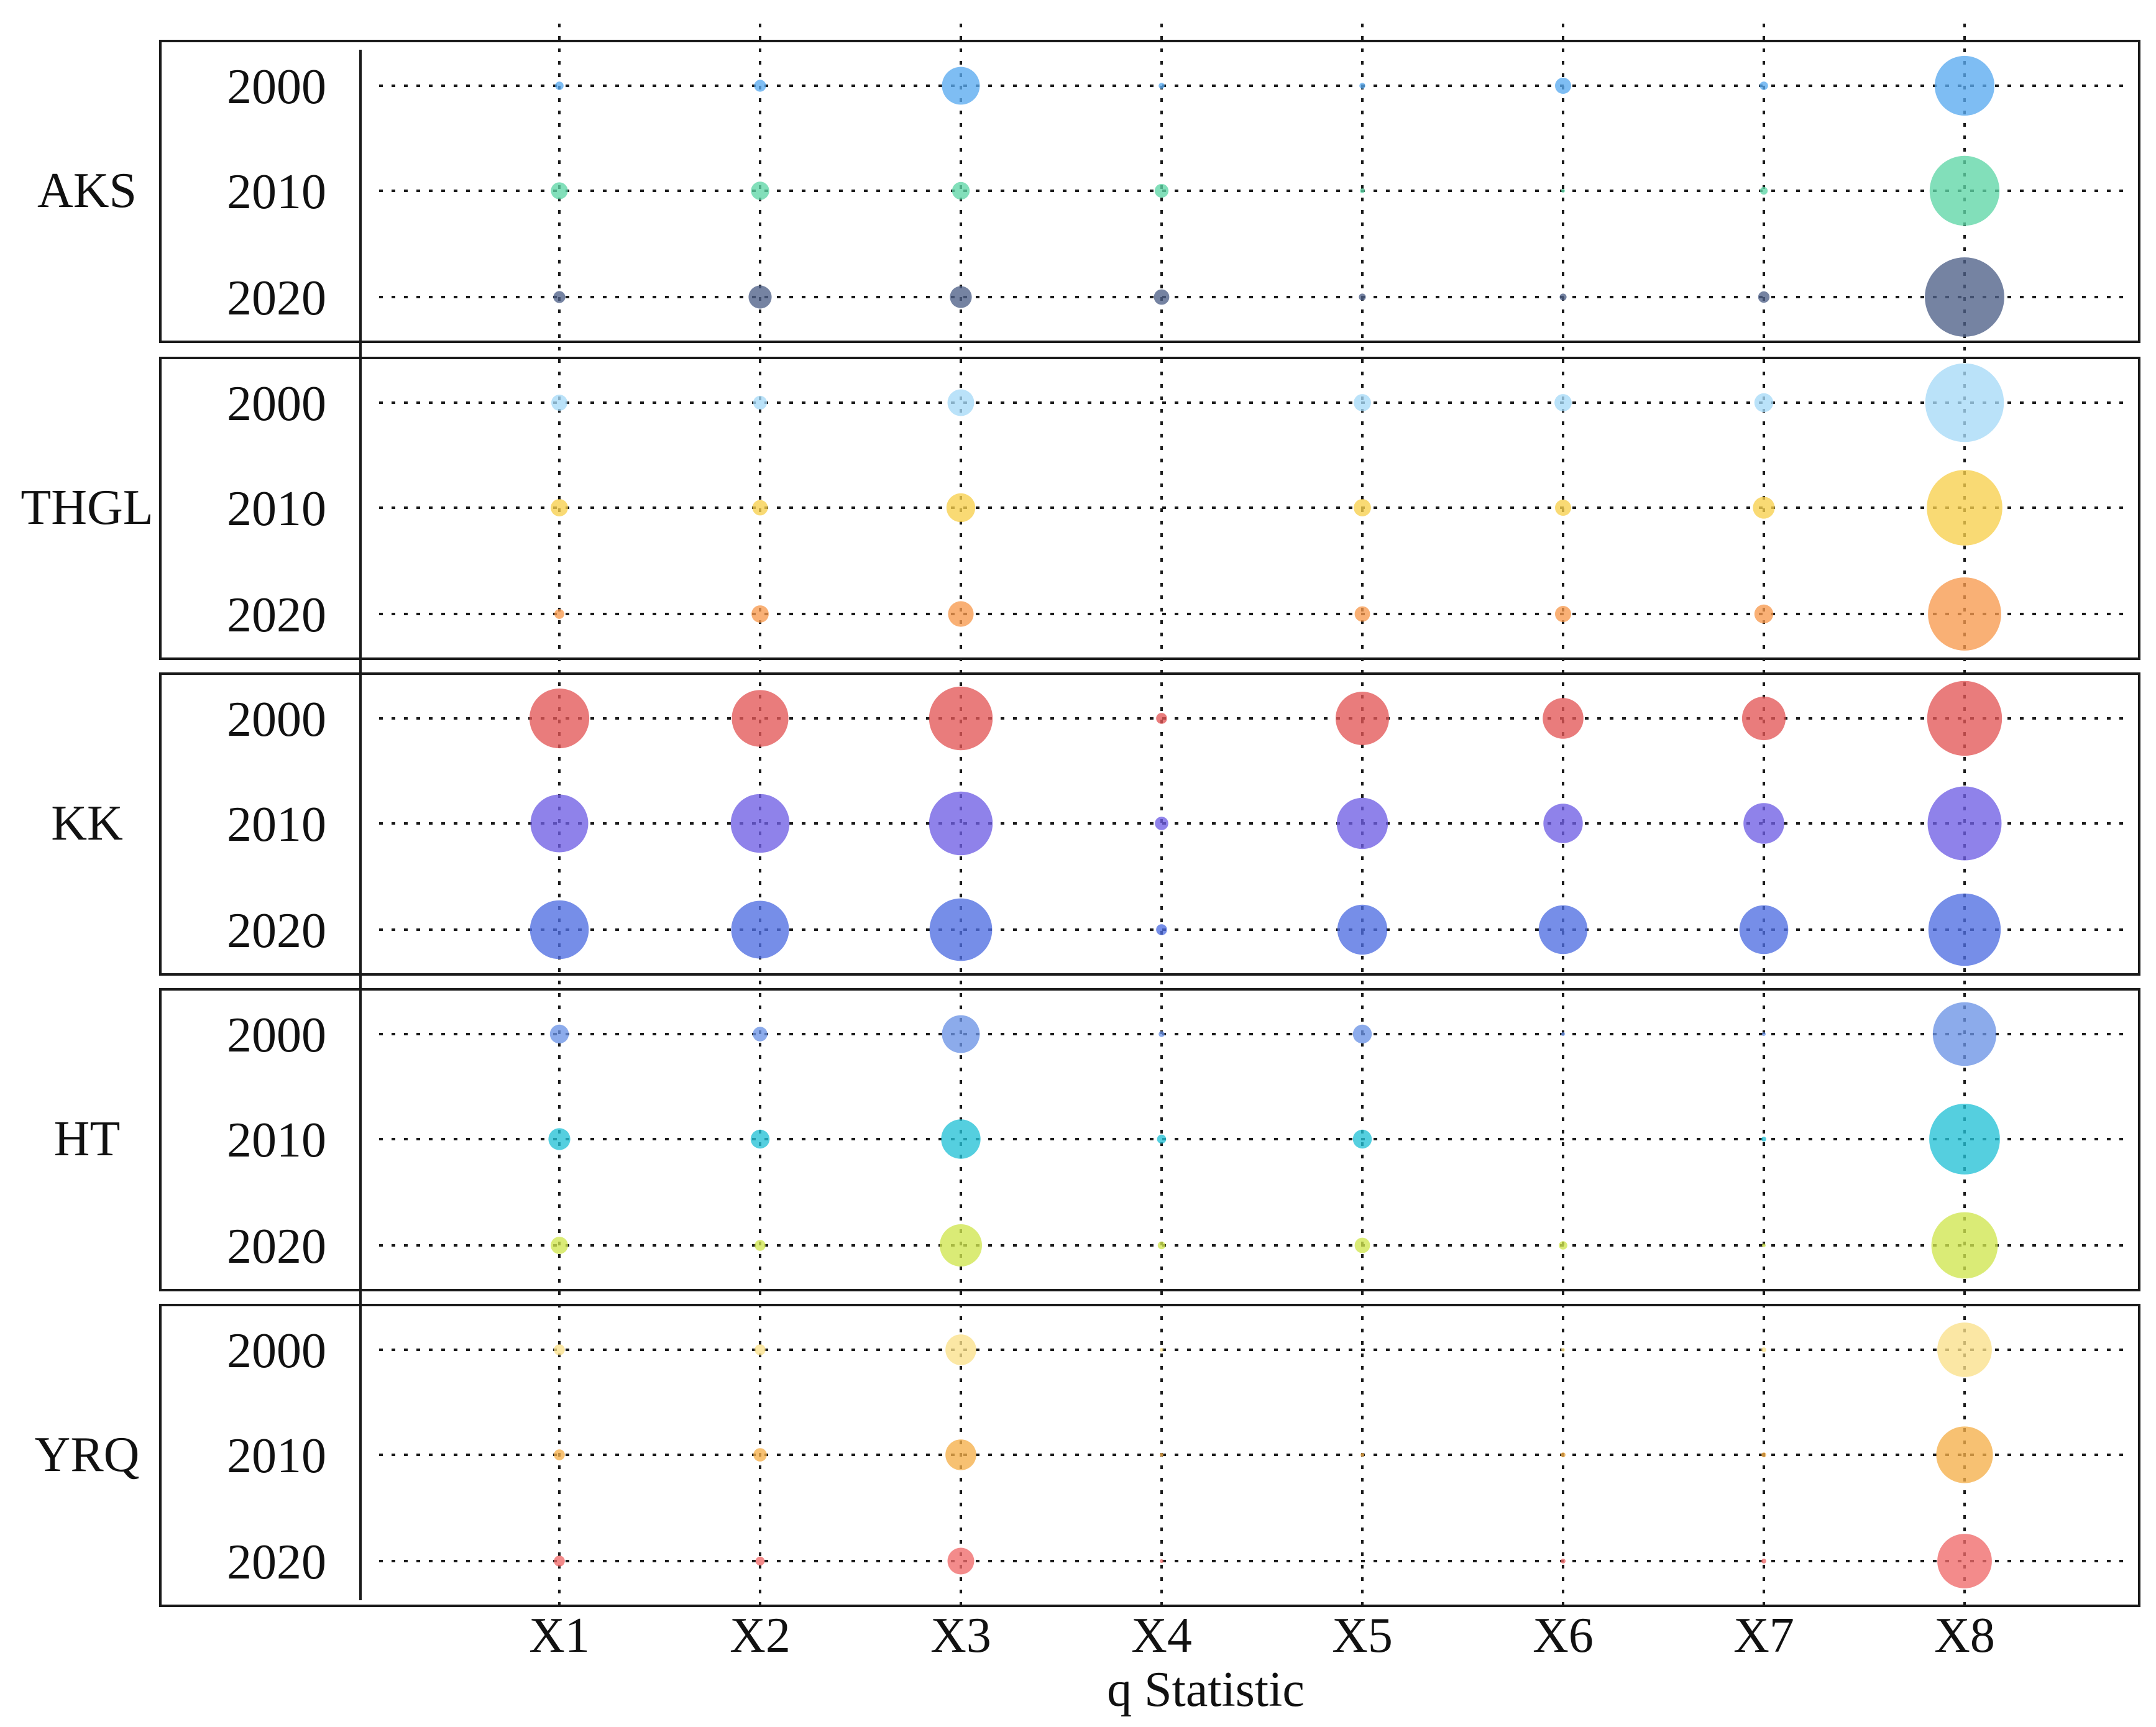 This screenshot has width=2156, height=1727. I want to click on bubble-ht-2000-x6, so click(1563, 1034).